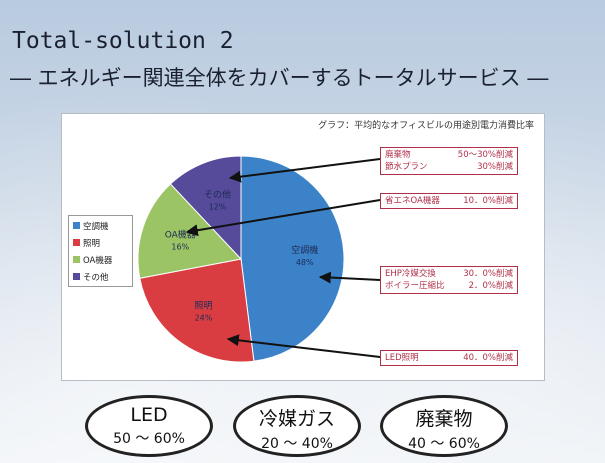 This screenshot has width=605, height=463. Describe the element at coordinates (449, 280) in the screenshot. I see `callout-hvac: EHP冷媒交換 30．0%削減 ボイラー圧縮比 2．0%削減` at that location.